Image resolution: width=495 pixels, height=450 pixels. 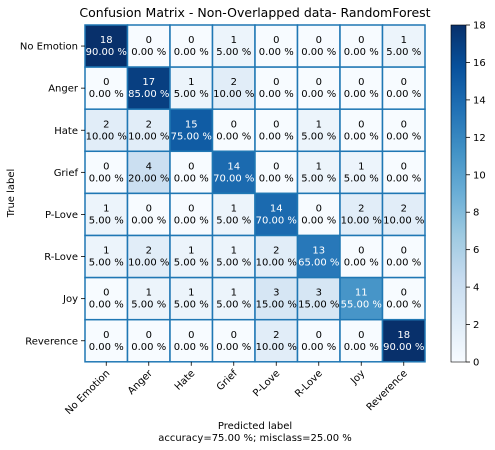 I want to click on cell-count-label: 17, so click(x=148, y=82).